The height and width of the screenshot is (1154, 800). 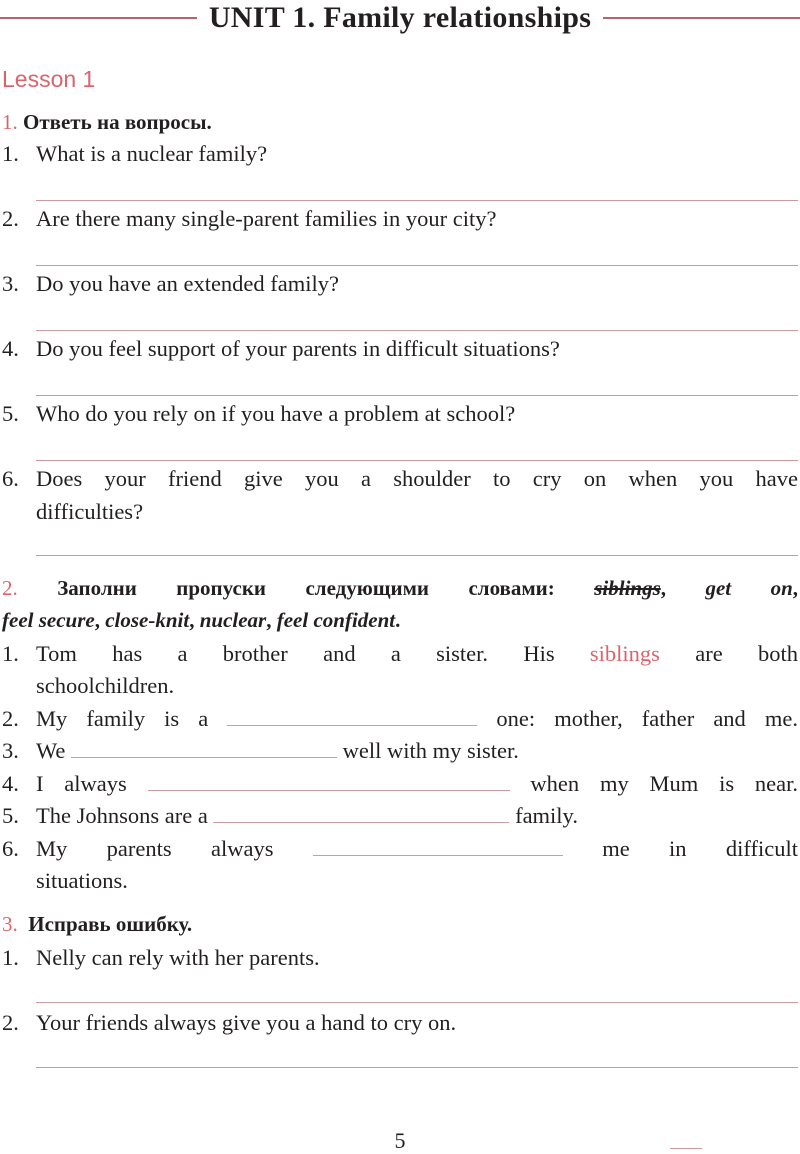 I want to click on question-text: Do you have an extended family?, so click(x=188, y=283).